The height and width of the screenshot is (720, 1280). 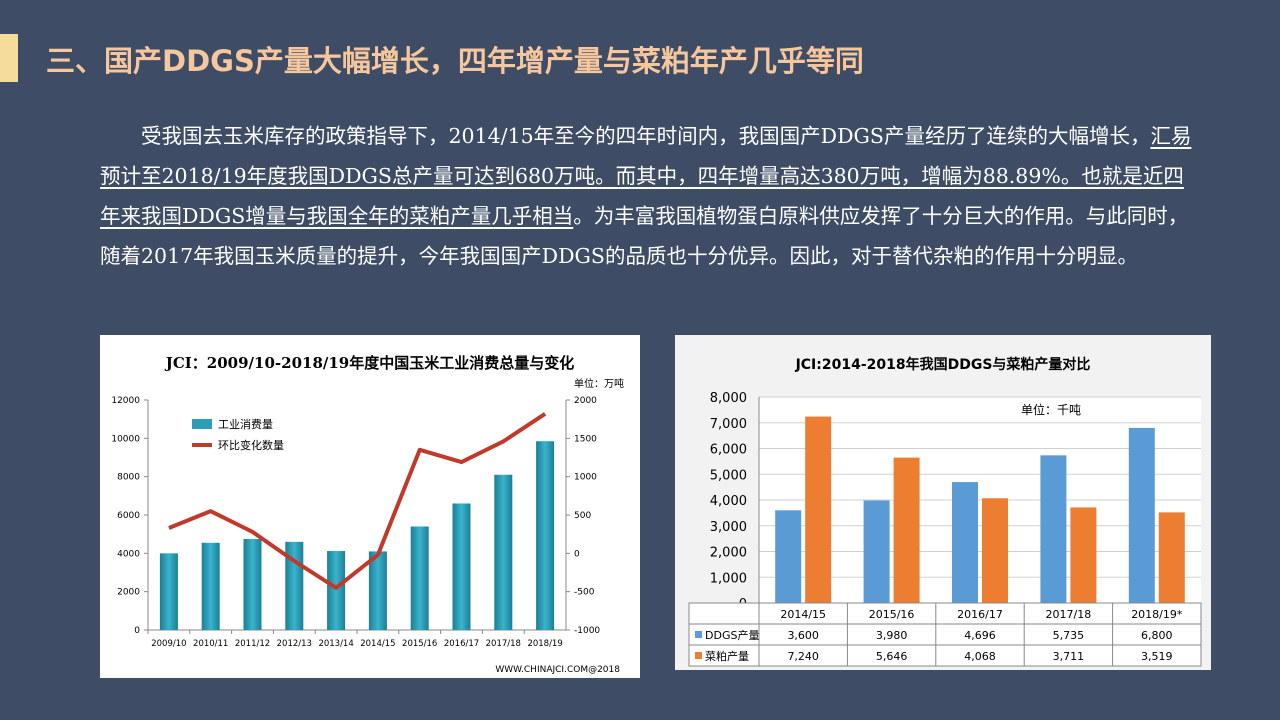 I want to click on chart2-table-value: 3,980, so click(x=892, y=635).